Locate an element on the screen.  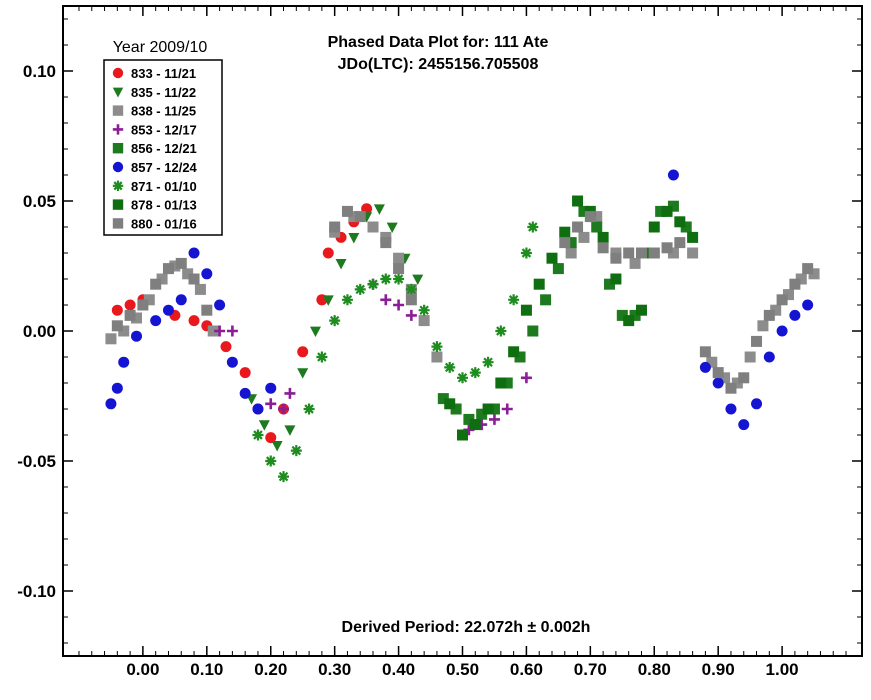
legend-label: 853 - 12/17 is located at coordinates (164, 129).